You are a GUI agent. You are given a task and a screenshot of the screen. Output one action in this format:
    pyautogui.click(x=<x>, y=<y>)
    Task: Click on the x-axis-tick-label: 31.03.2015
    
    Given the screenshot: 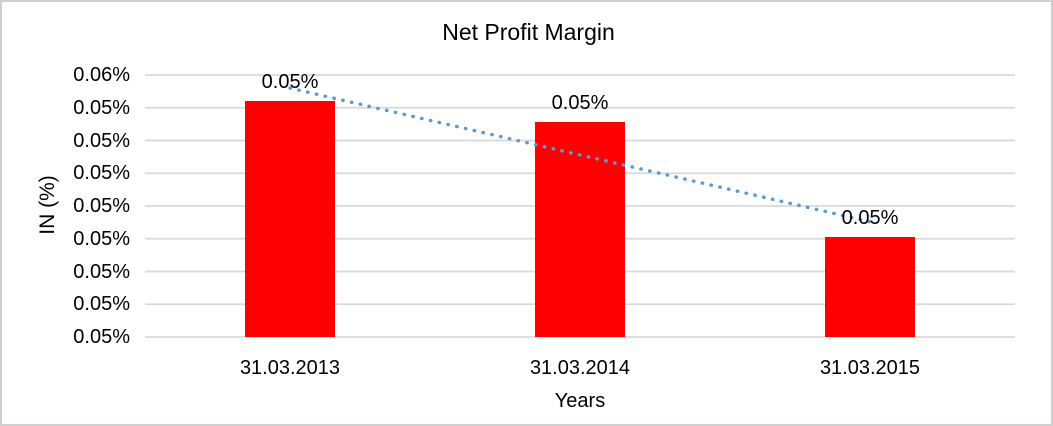 What is the action you would take?
    pyautogui.click(x=870, y=368)
    